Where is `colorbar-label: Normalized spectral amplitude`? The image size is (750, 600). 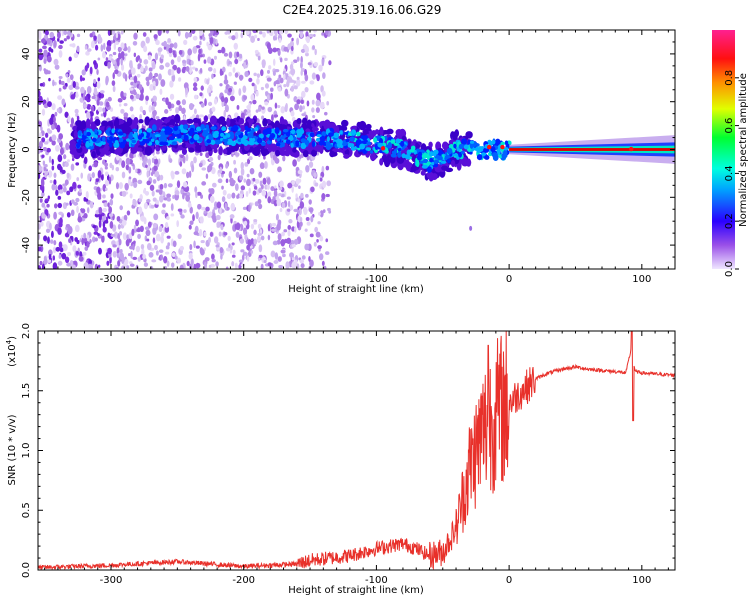
colorbar-label: Normalized spectral amplitude is located at coordinates (743, 150).